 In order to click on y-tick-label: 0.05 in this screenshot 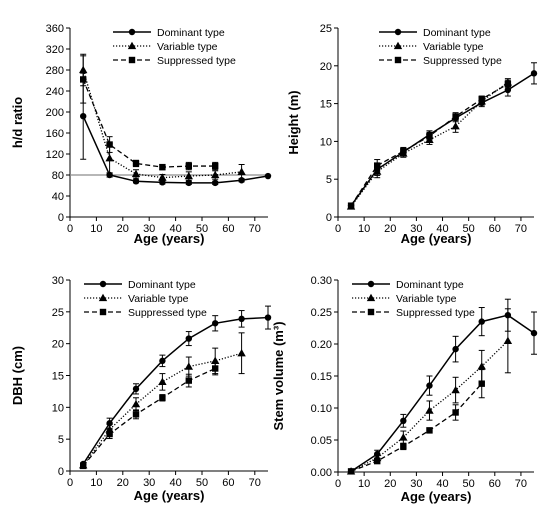, I will do `click(321, 441)`.